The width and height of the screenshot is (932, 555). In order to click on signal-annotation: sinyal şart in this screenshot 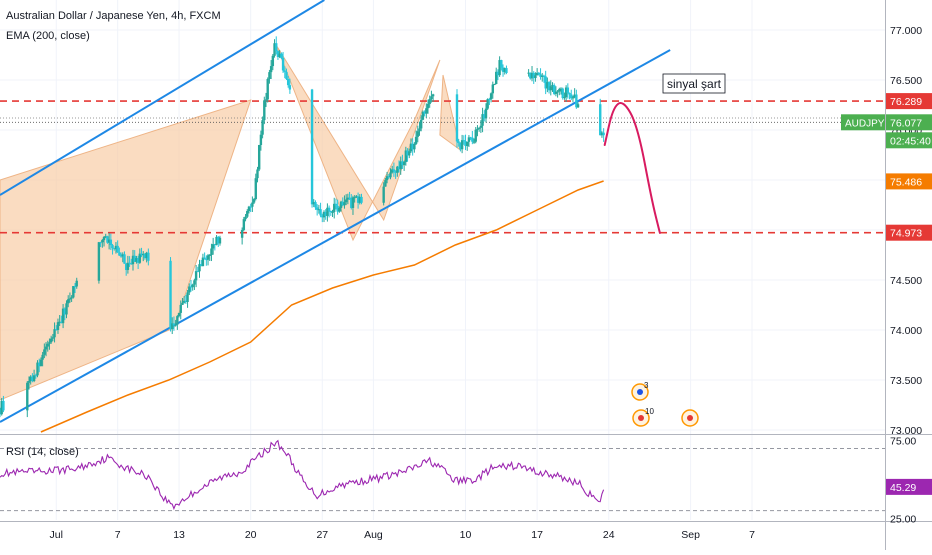, I will do `click(694, 83)`.